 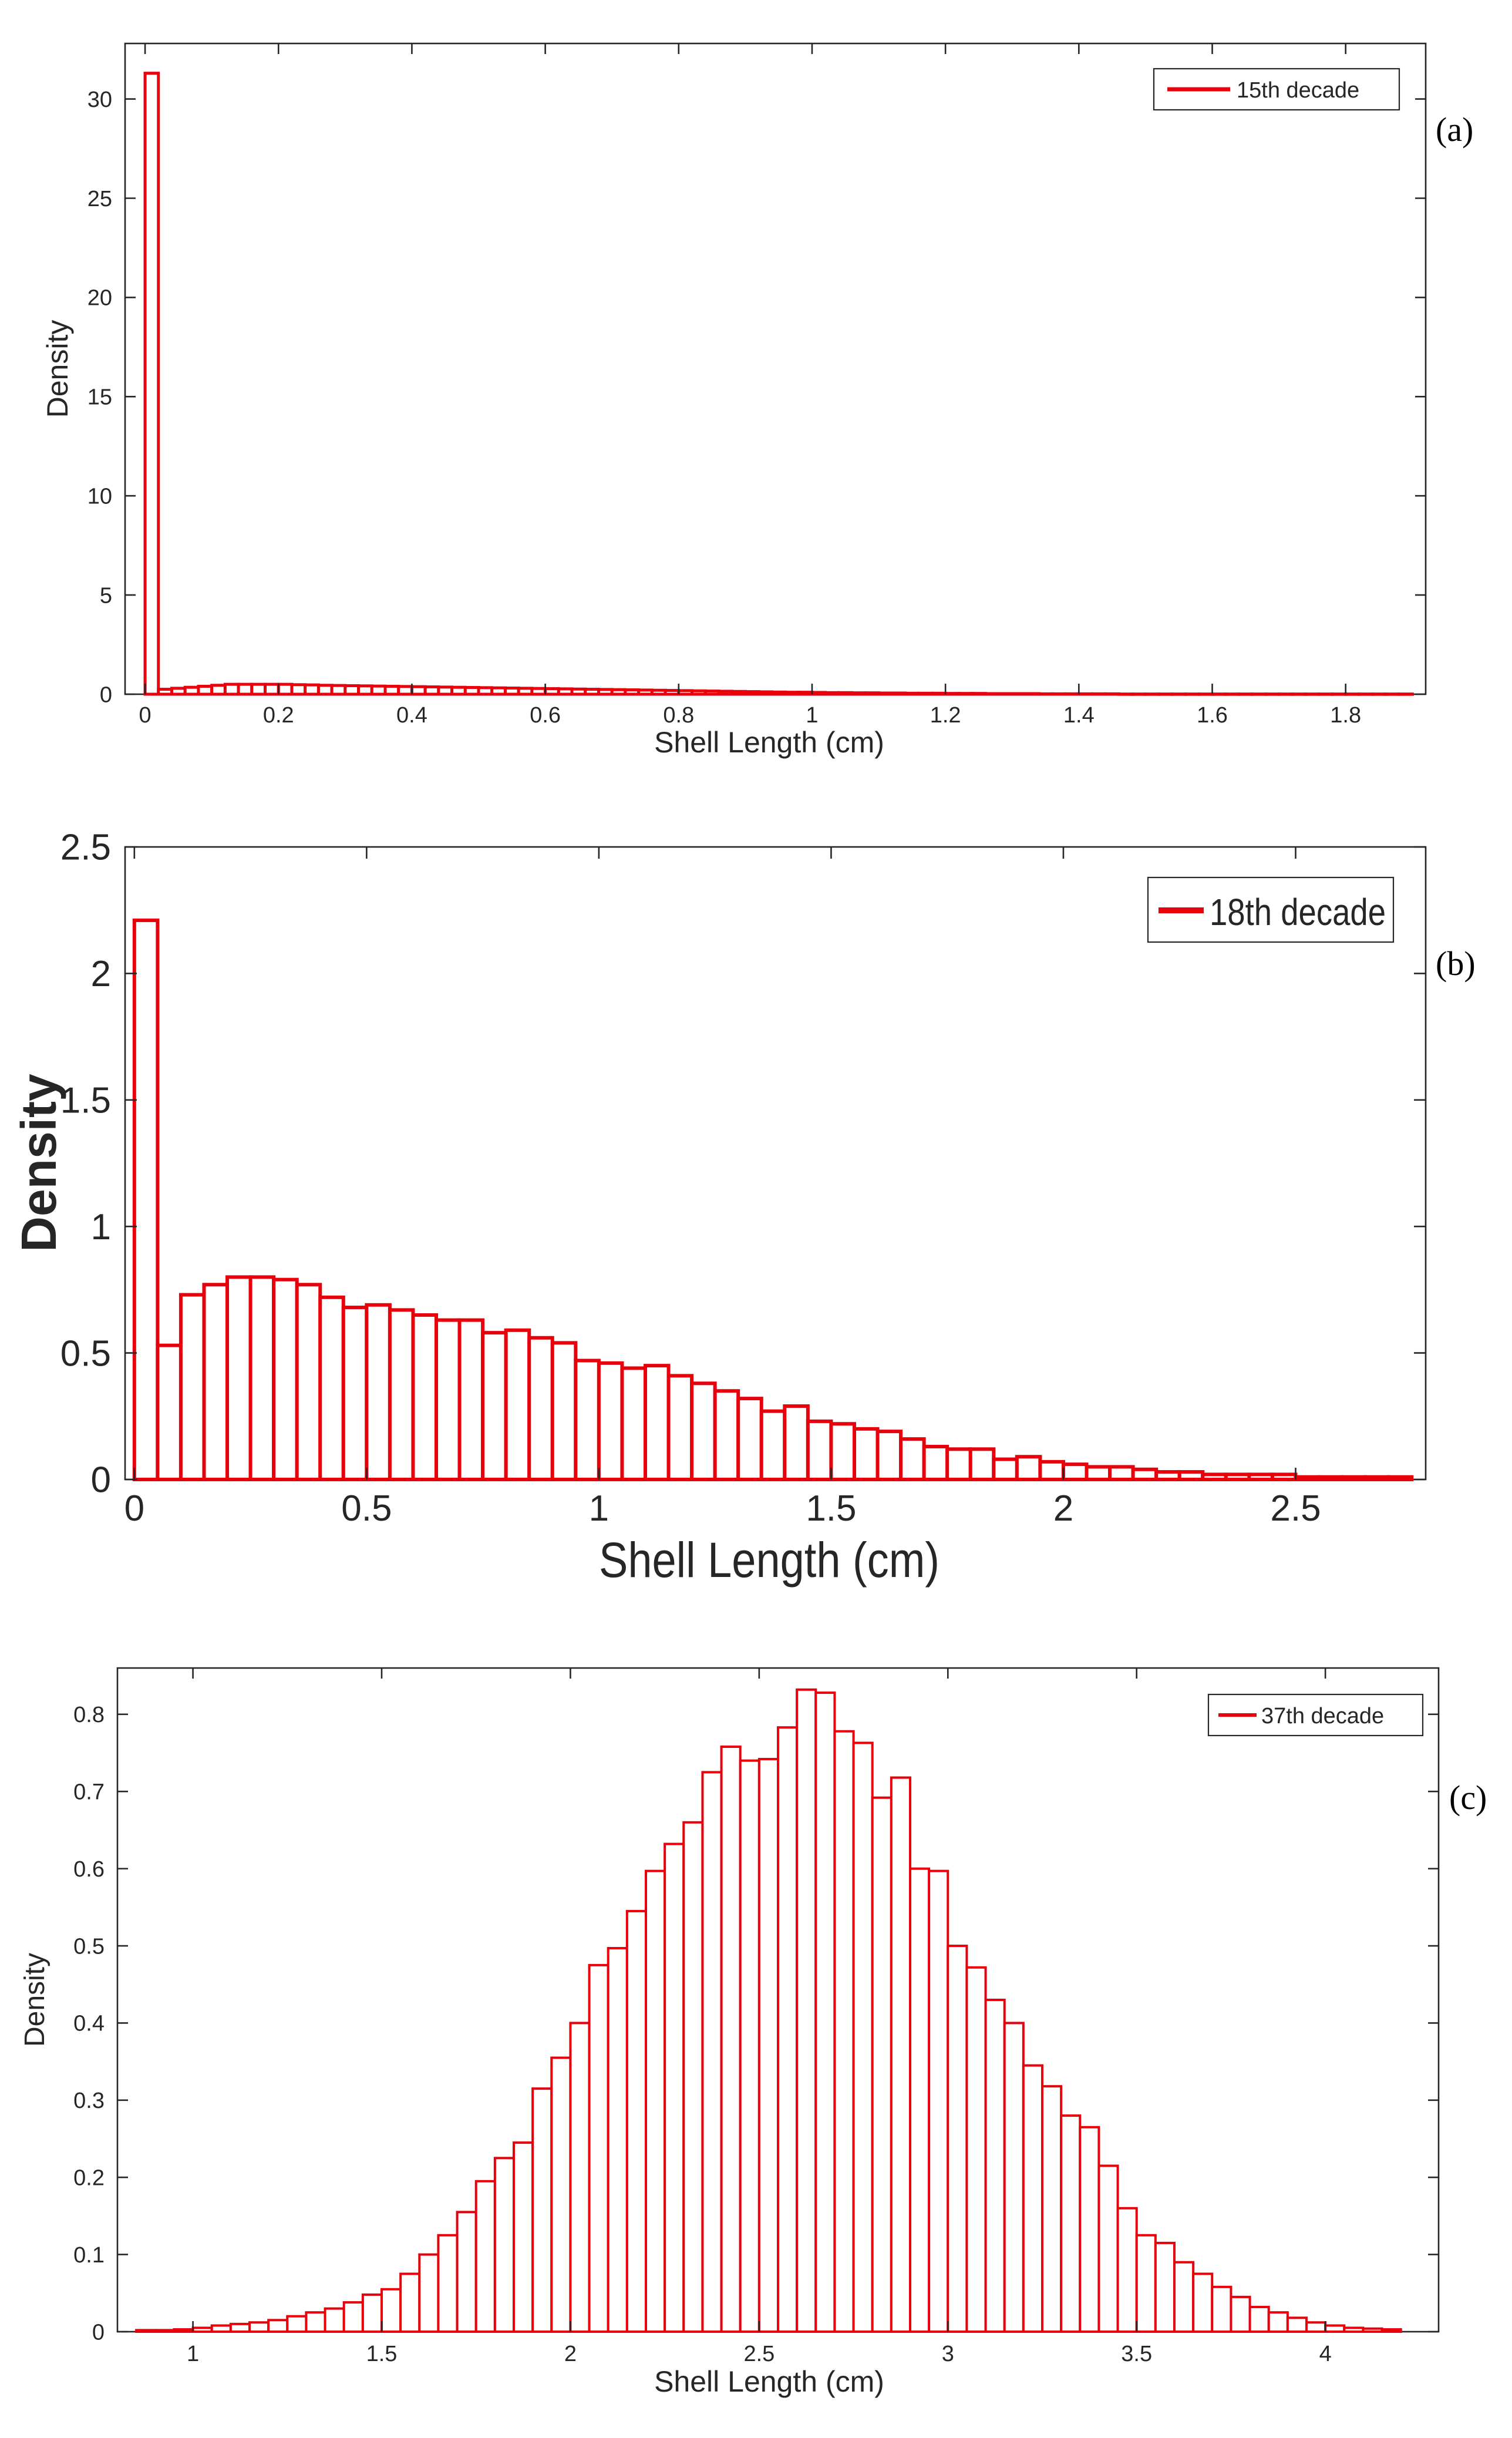 What do you see at coordinates (1322, 1717) in the screenshot?
I see `legend-label: 37th decade` at bounding box center [1322, 1717].